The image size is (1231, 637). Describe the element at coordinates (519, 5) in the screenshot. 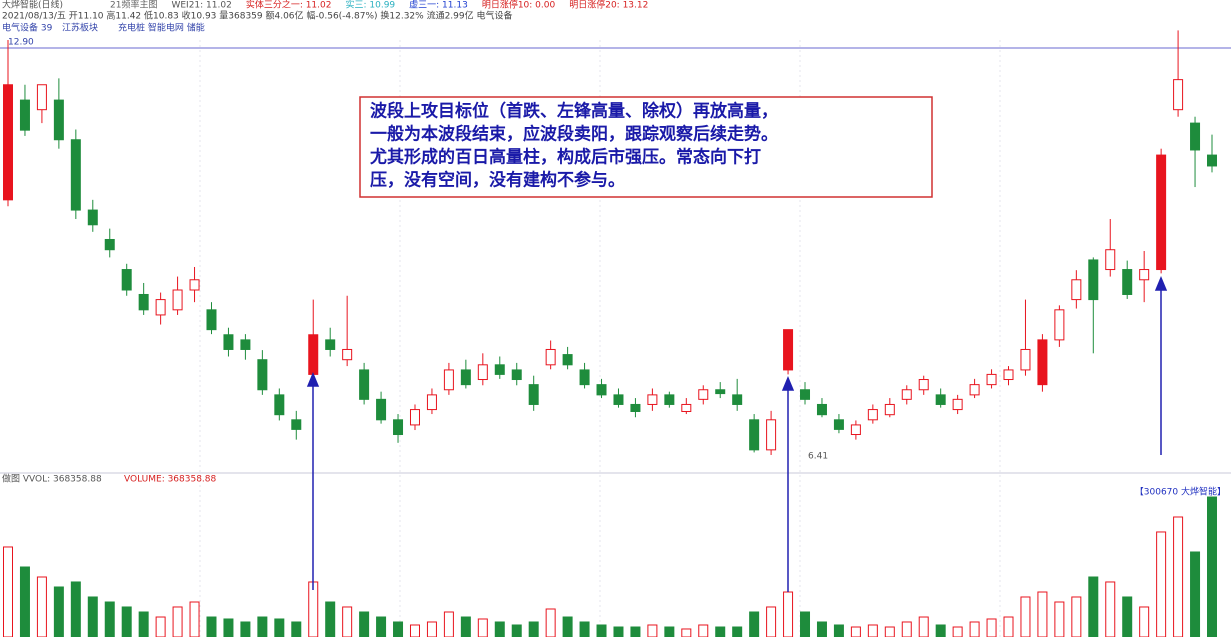

I see `header-item: 明日涨停10: 0.00` at that location.